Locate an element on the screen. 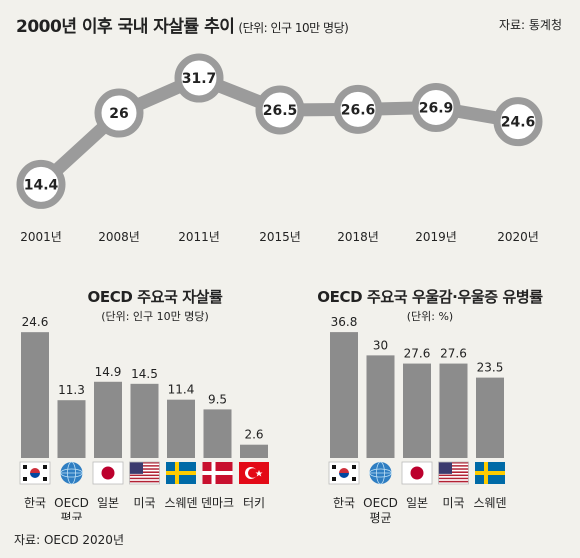  data-label: 31.7 is located at coordinates (199, 79).